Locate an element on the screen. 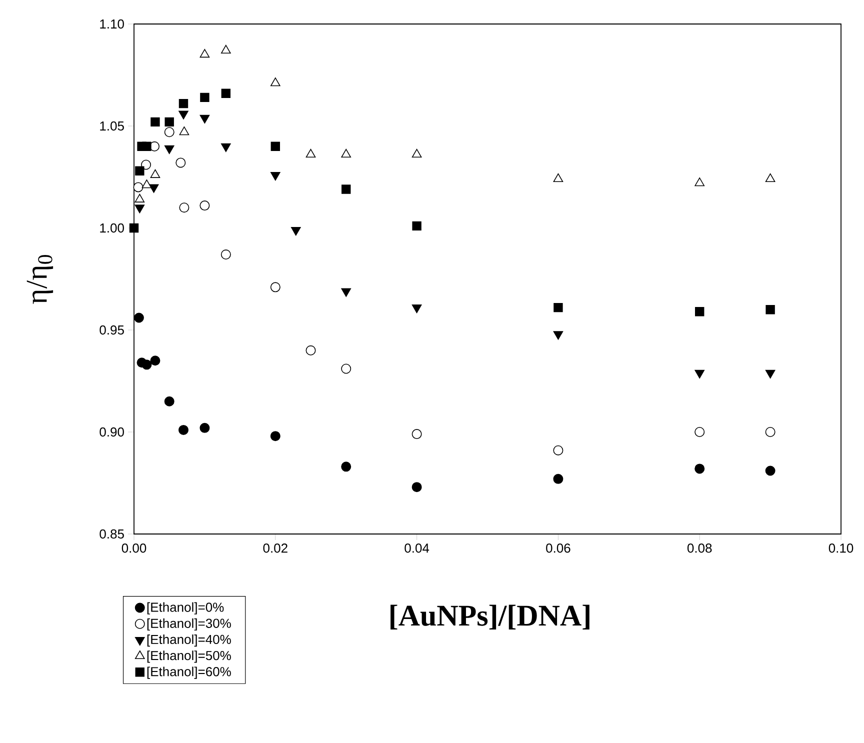  y-tick-label: 0.85 is located at coordinates (112, 534).